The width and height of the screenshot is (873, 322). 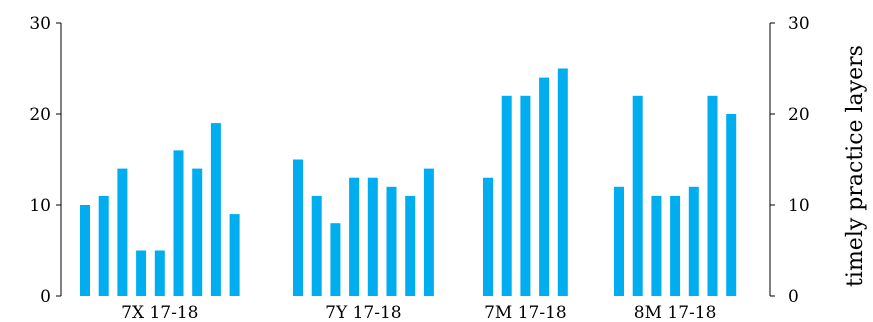 I want to click on left-tick-label: 0, so click(x=45, y=297).